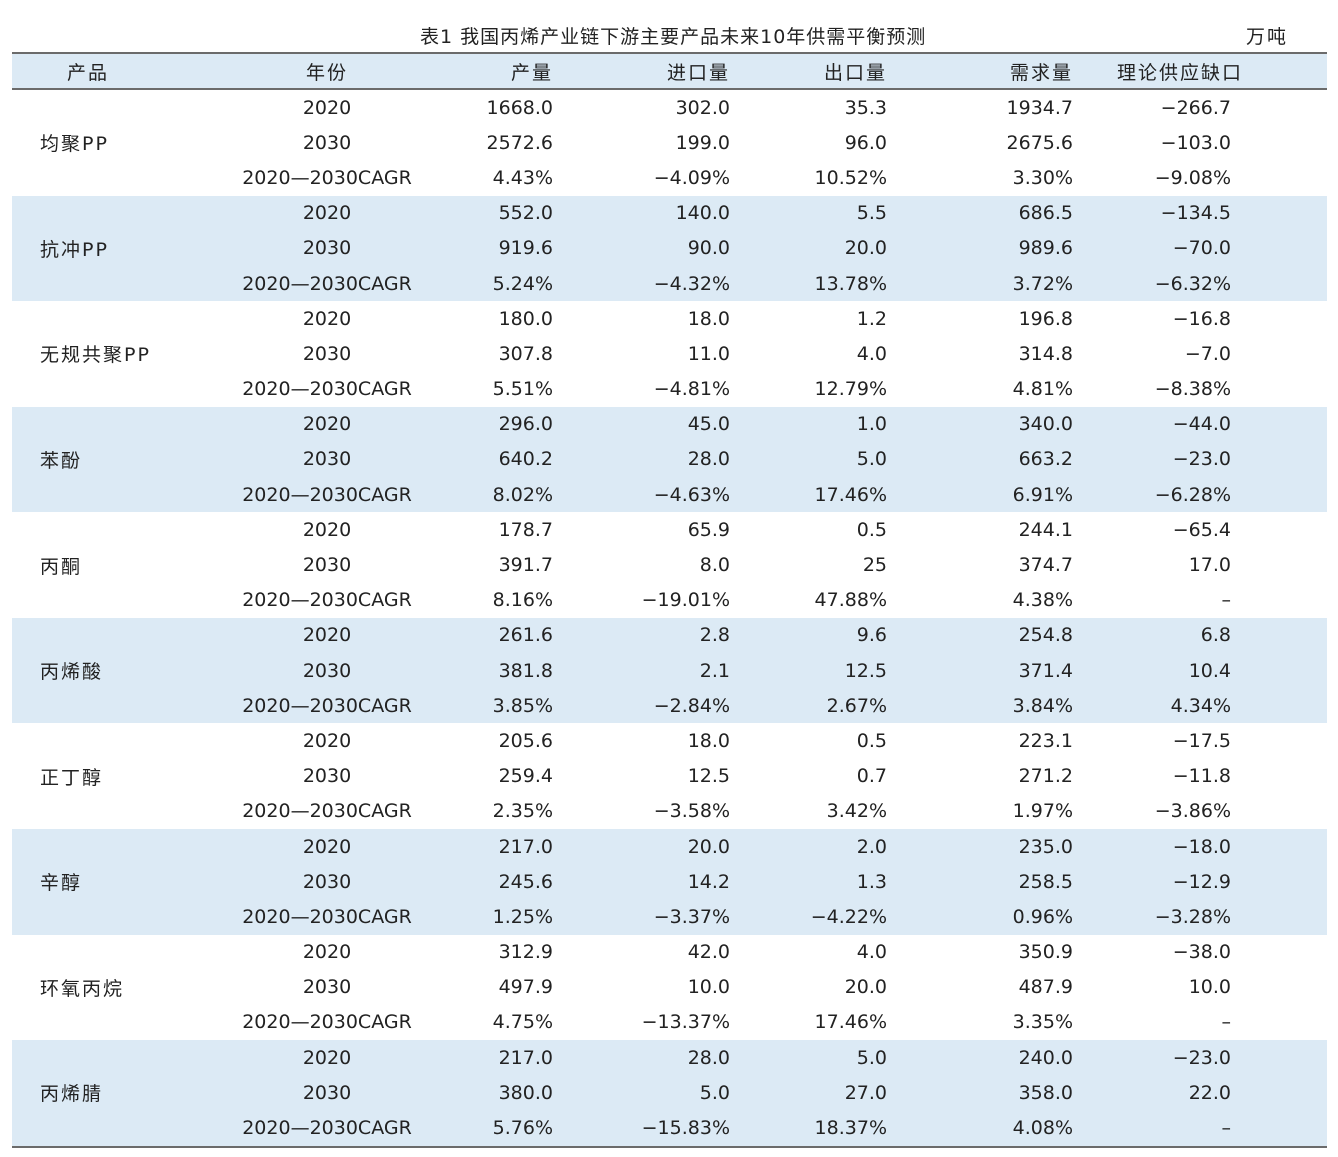 This screenshot has height=1157, width=1338. Describe the element at coordinates (1045, 353) in the screenshot. I see `demand-cell: 314.8` at that location.